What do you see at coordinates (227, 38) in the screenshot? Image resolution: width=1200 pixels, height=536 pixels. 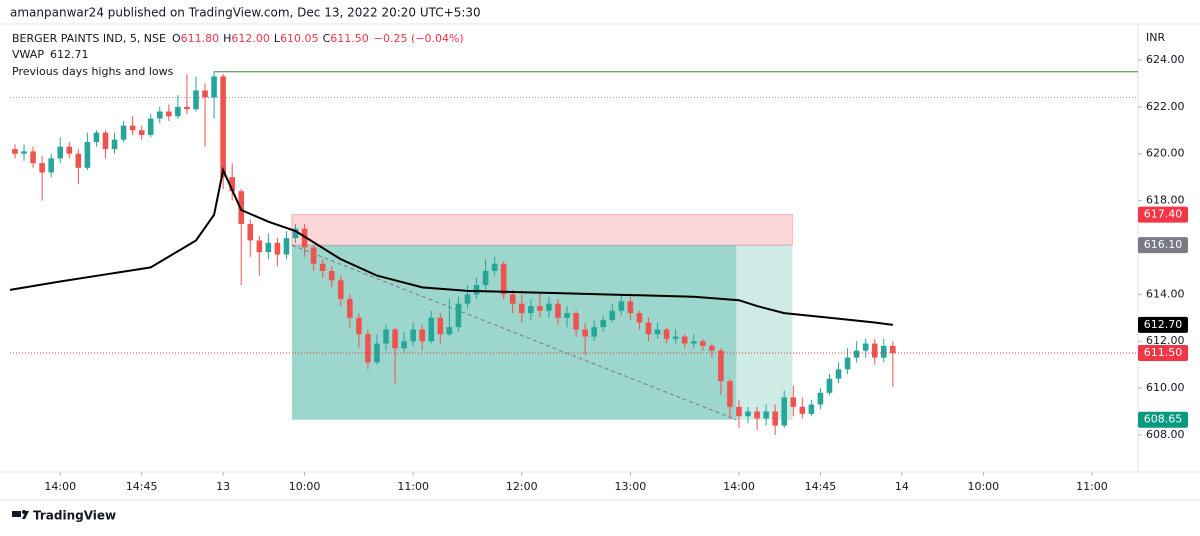 I see `ohlc-label: H` at bounding box center [227, 38].